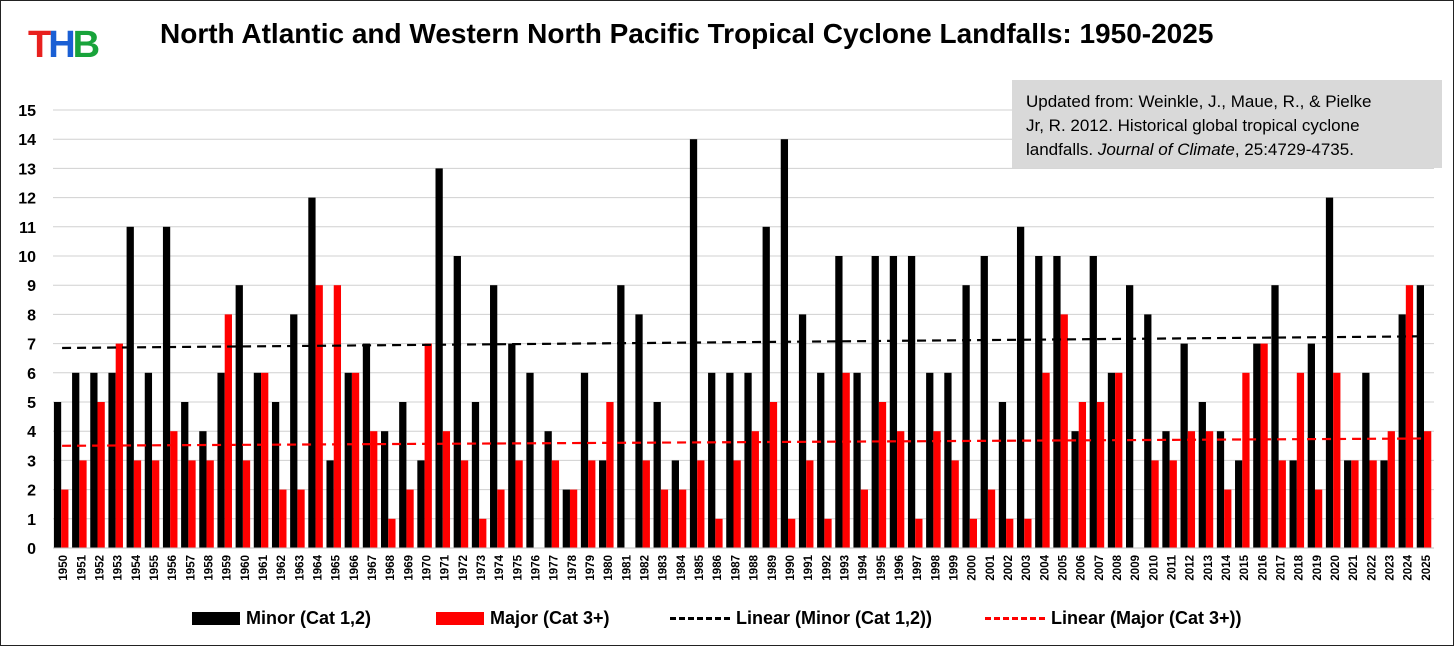 This screenshot has height=648, width=1456. What do you see at coordinates (282, 568) in the screenshot?
I see `x-tick-label-1962: 1962` at bounding box center [282, 568].